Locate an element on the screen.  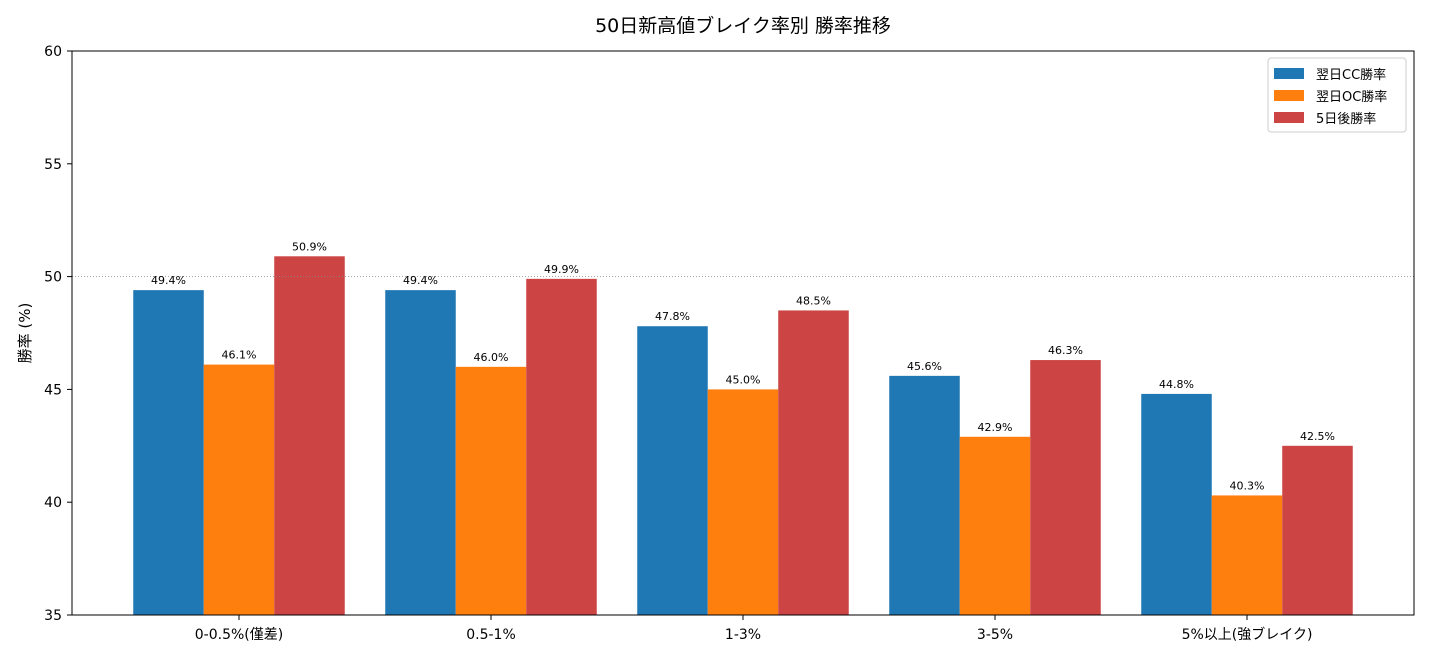
y-tick-label: 50 is located at coordinates (53, 278).